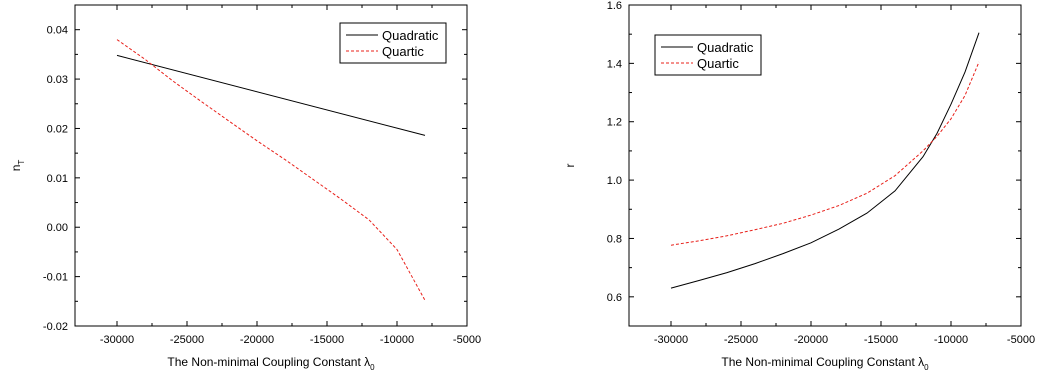  I want to click on y-tick-label: 1.4, so click(614, 64).